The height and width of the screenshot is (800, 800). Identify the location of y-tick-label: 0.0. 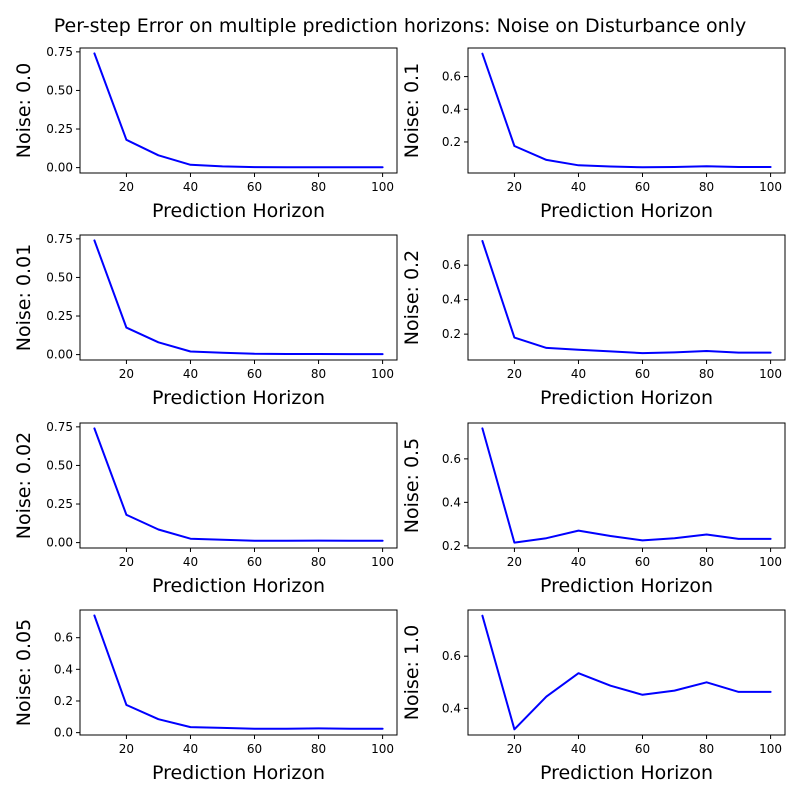
(63, 733).